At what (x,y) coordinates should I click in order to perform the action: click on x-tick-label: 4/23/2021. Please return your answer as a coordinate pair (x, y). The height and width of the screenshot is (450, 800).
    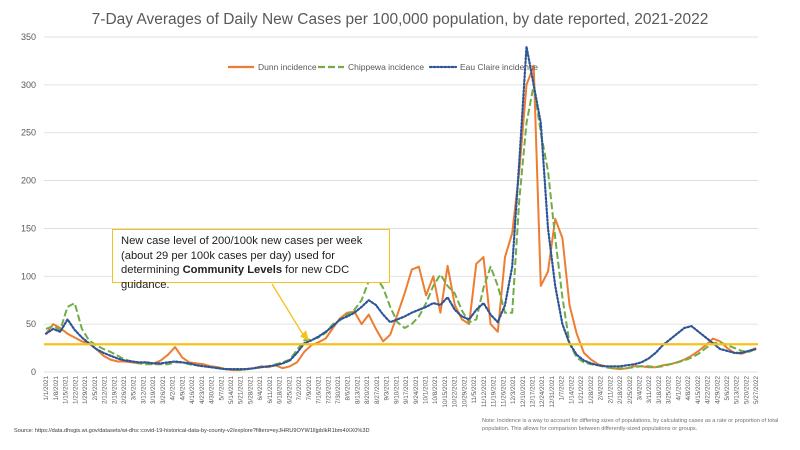
    Looking at the image, I should click on (202, 390).